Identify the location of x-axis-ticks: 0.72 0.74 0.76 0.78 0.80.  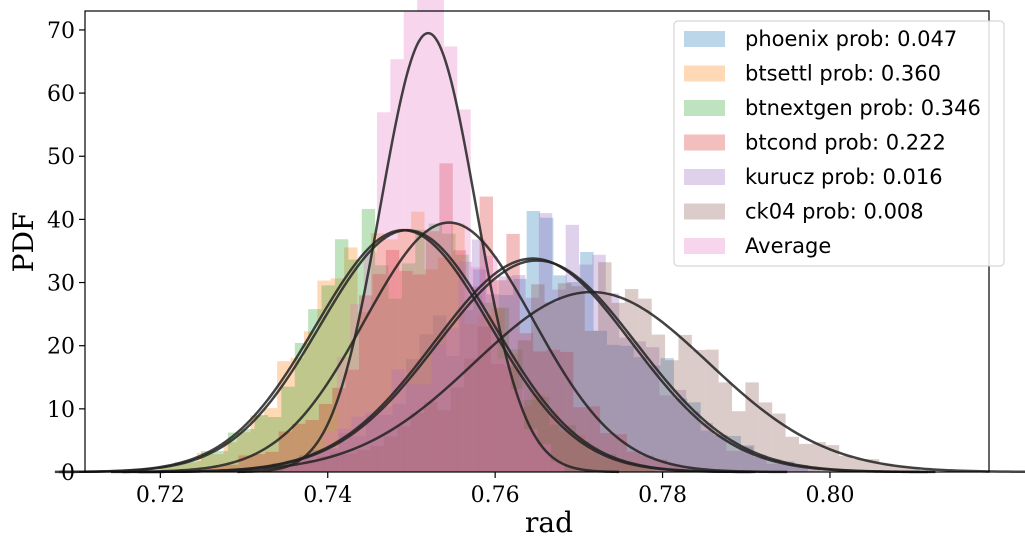
(495, 490).